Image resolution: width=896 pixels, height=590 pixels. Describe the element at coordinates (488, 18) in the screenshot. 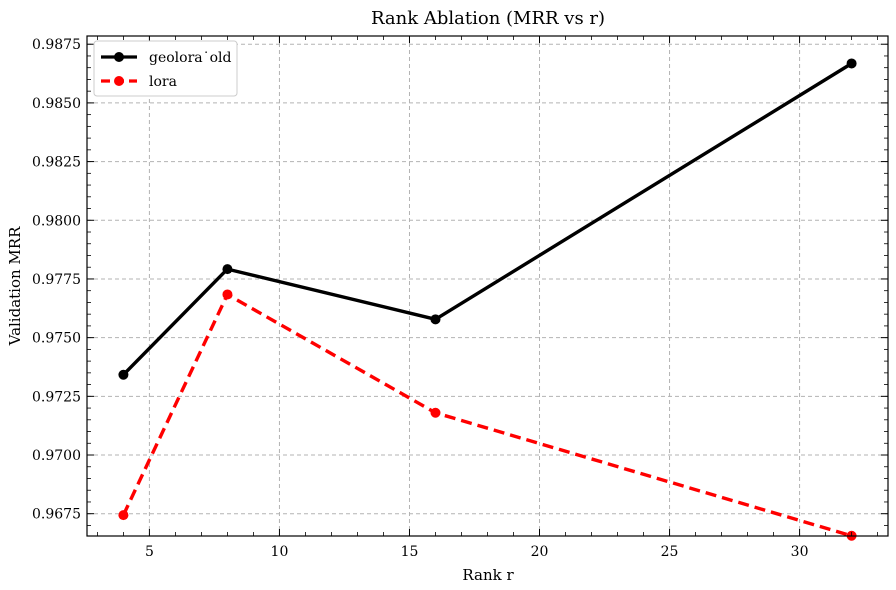

I see `chart-title: Rank Ablation (MRR vs r)` at that location.